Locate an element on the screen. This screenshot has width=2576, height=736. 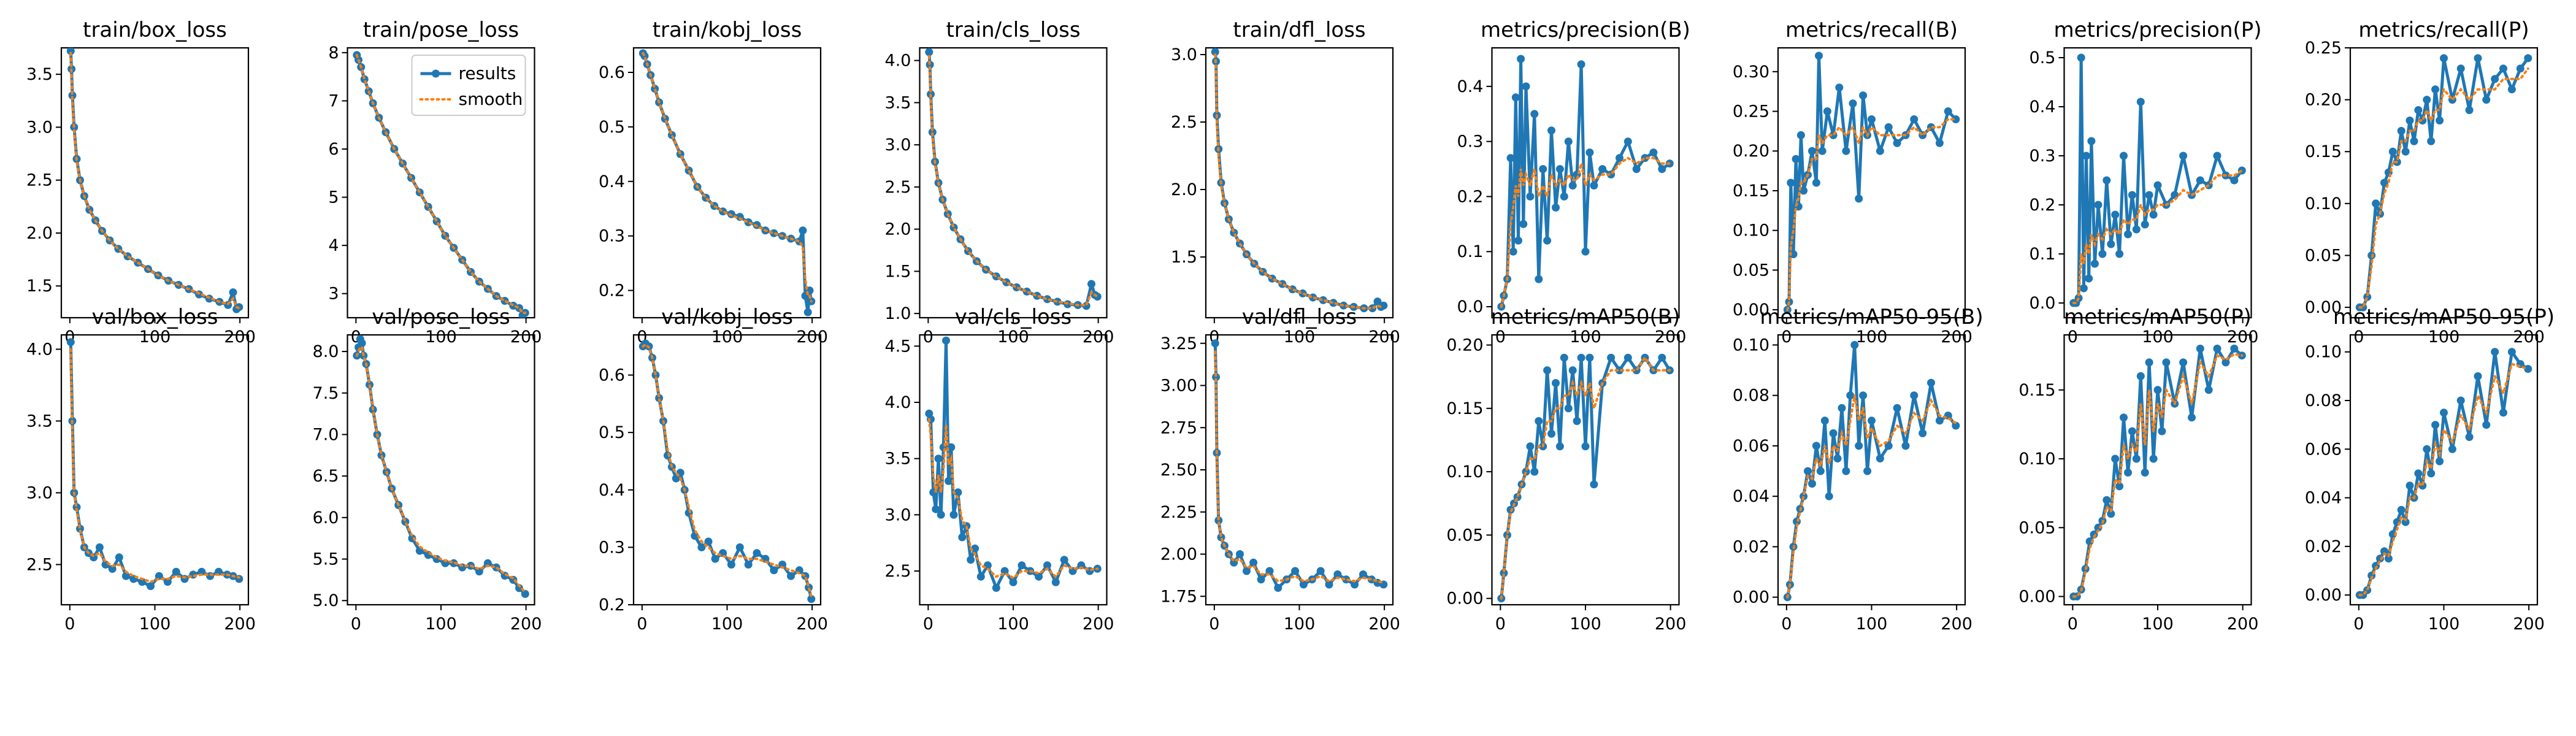
y-tick-label: 0.6 is located at coordinates (612, 72).